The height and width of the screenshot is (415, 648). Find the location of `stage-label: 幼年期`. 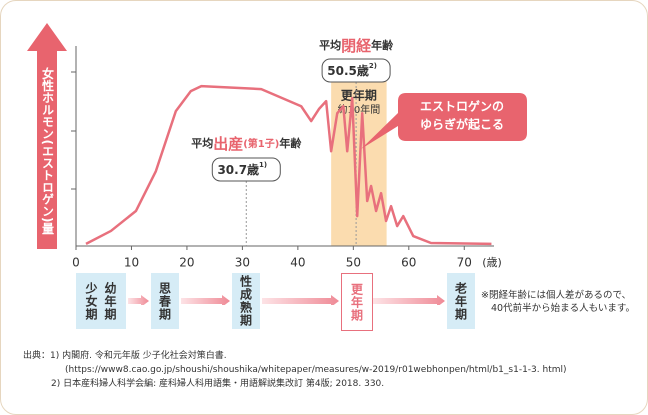

stage-label: 幼年期 is located at coordinates (110, 301).